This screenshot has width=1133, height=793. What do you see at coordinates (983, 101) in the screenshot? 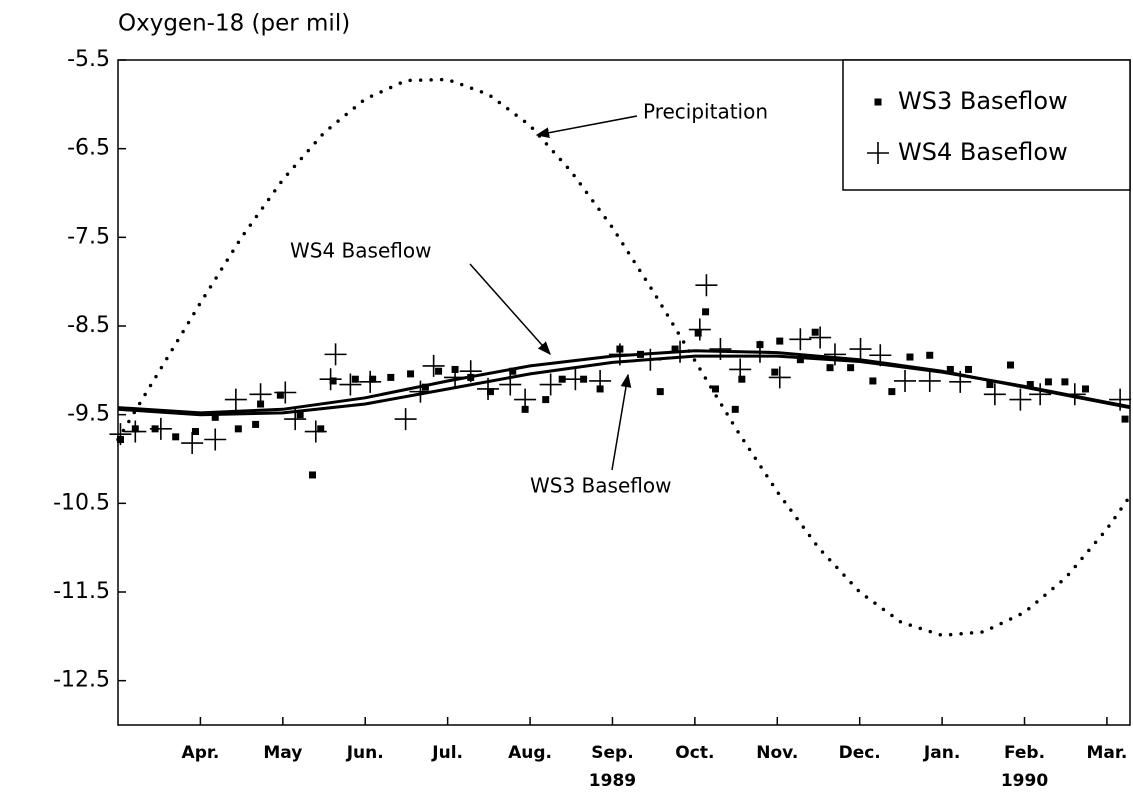
I see `legend-label: WS3 Baseflow` at bounding box center [983, 101].